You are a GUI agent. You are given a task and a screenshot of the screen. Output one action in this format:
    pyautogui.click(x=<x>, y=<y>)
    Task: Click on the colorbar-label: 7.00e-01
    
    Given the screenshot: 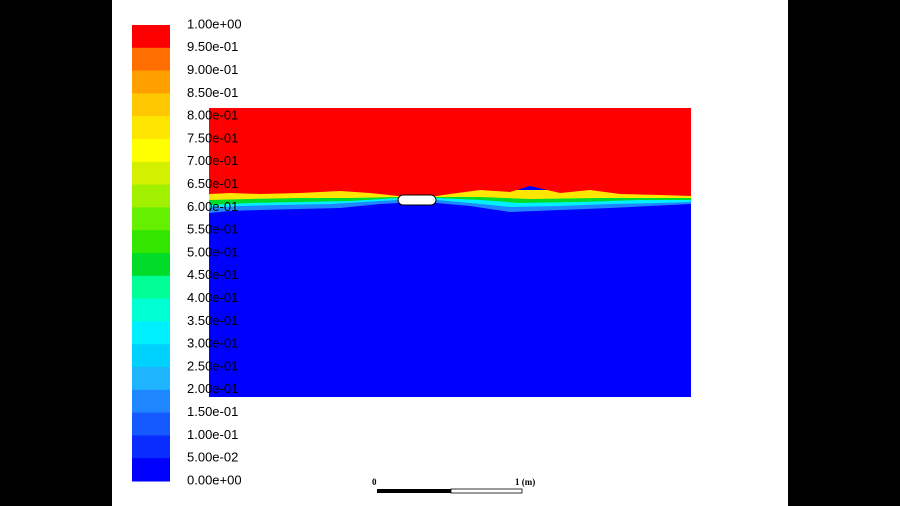 What is the action you would take?
    pyautogui.click(x=212, y=160)
    